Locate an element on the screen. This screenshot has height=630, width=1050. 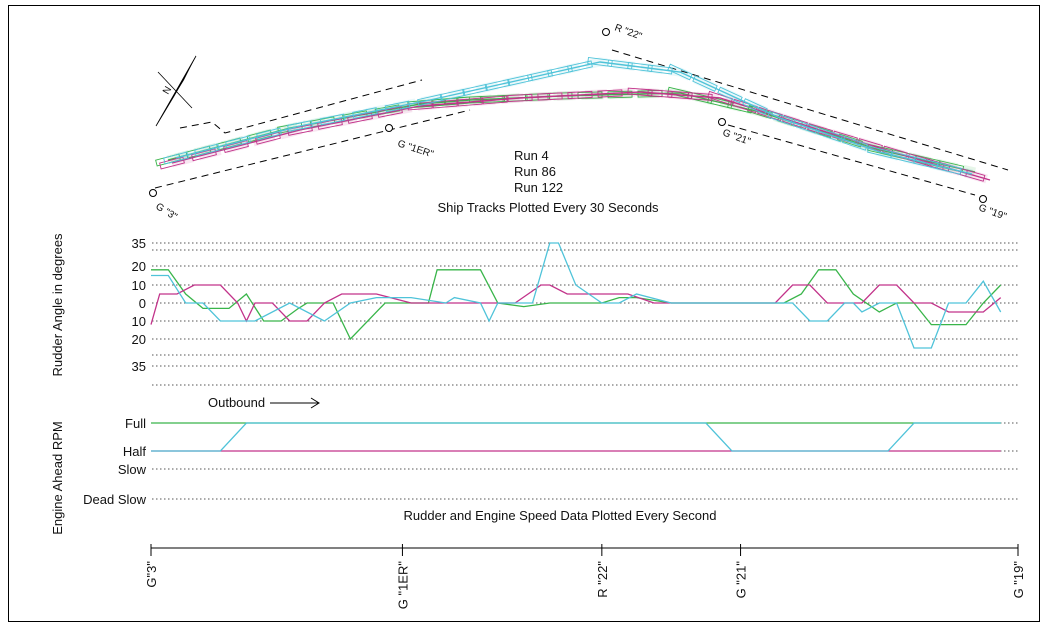
ship-tracks-title: Ship Tracks Plotted Every 30 Seconds is located at coordinates (548, 207).